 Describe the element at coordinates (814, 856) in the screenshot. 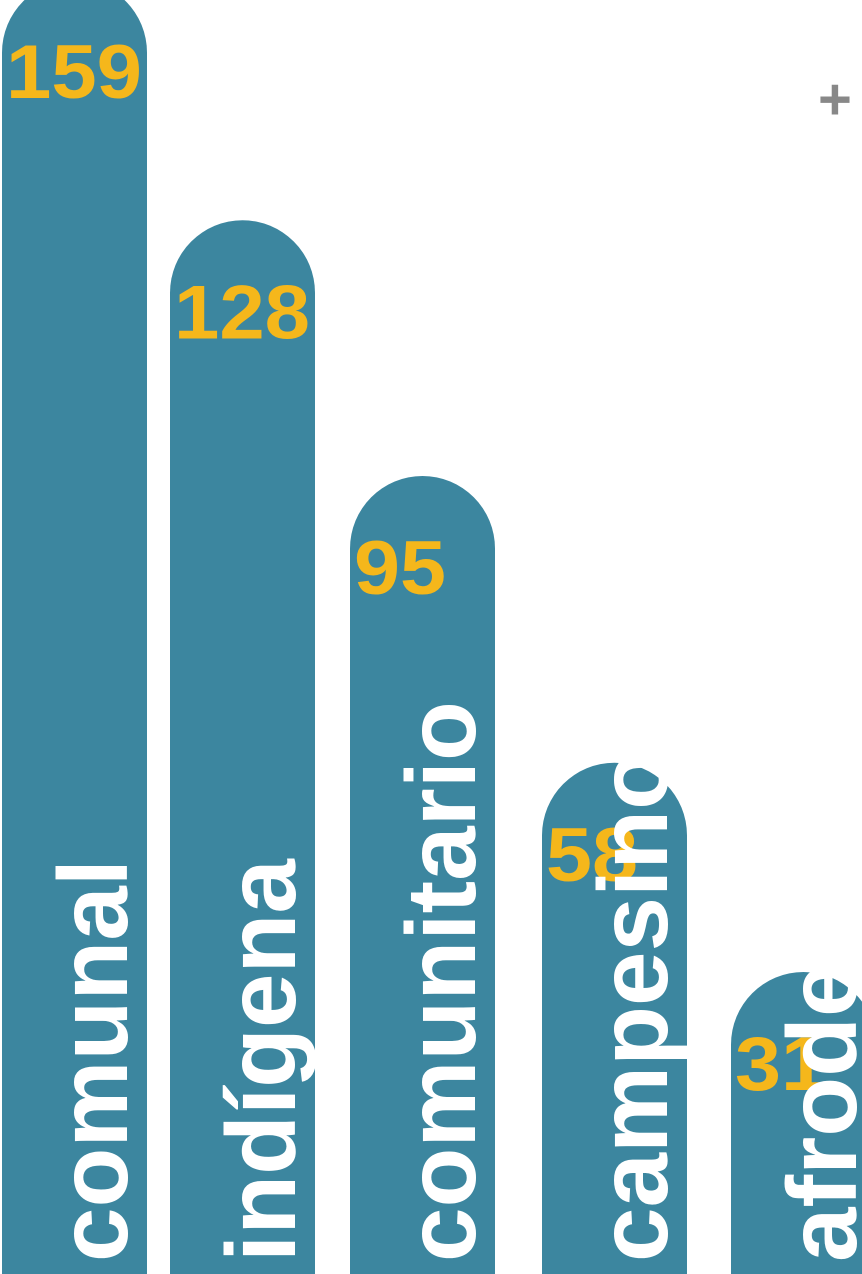

I see `bar-category-label: afrodescendiente` at that location.